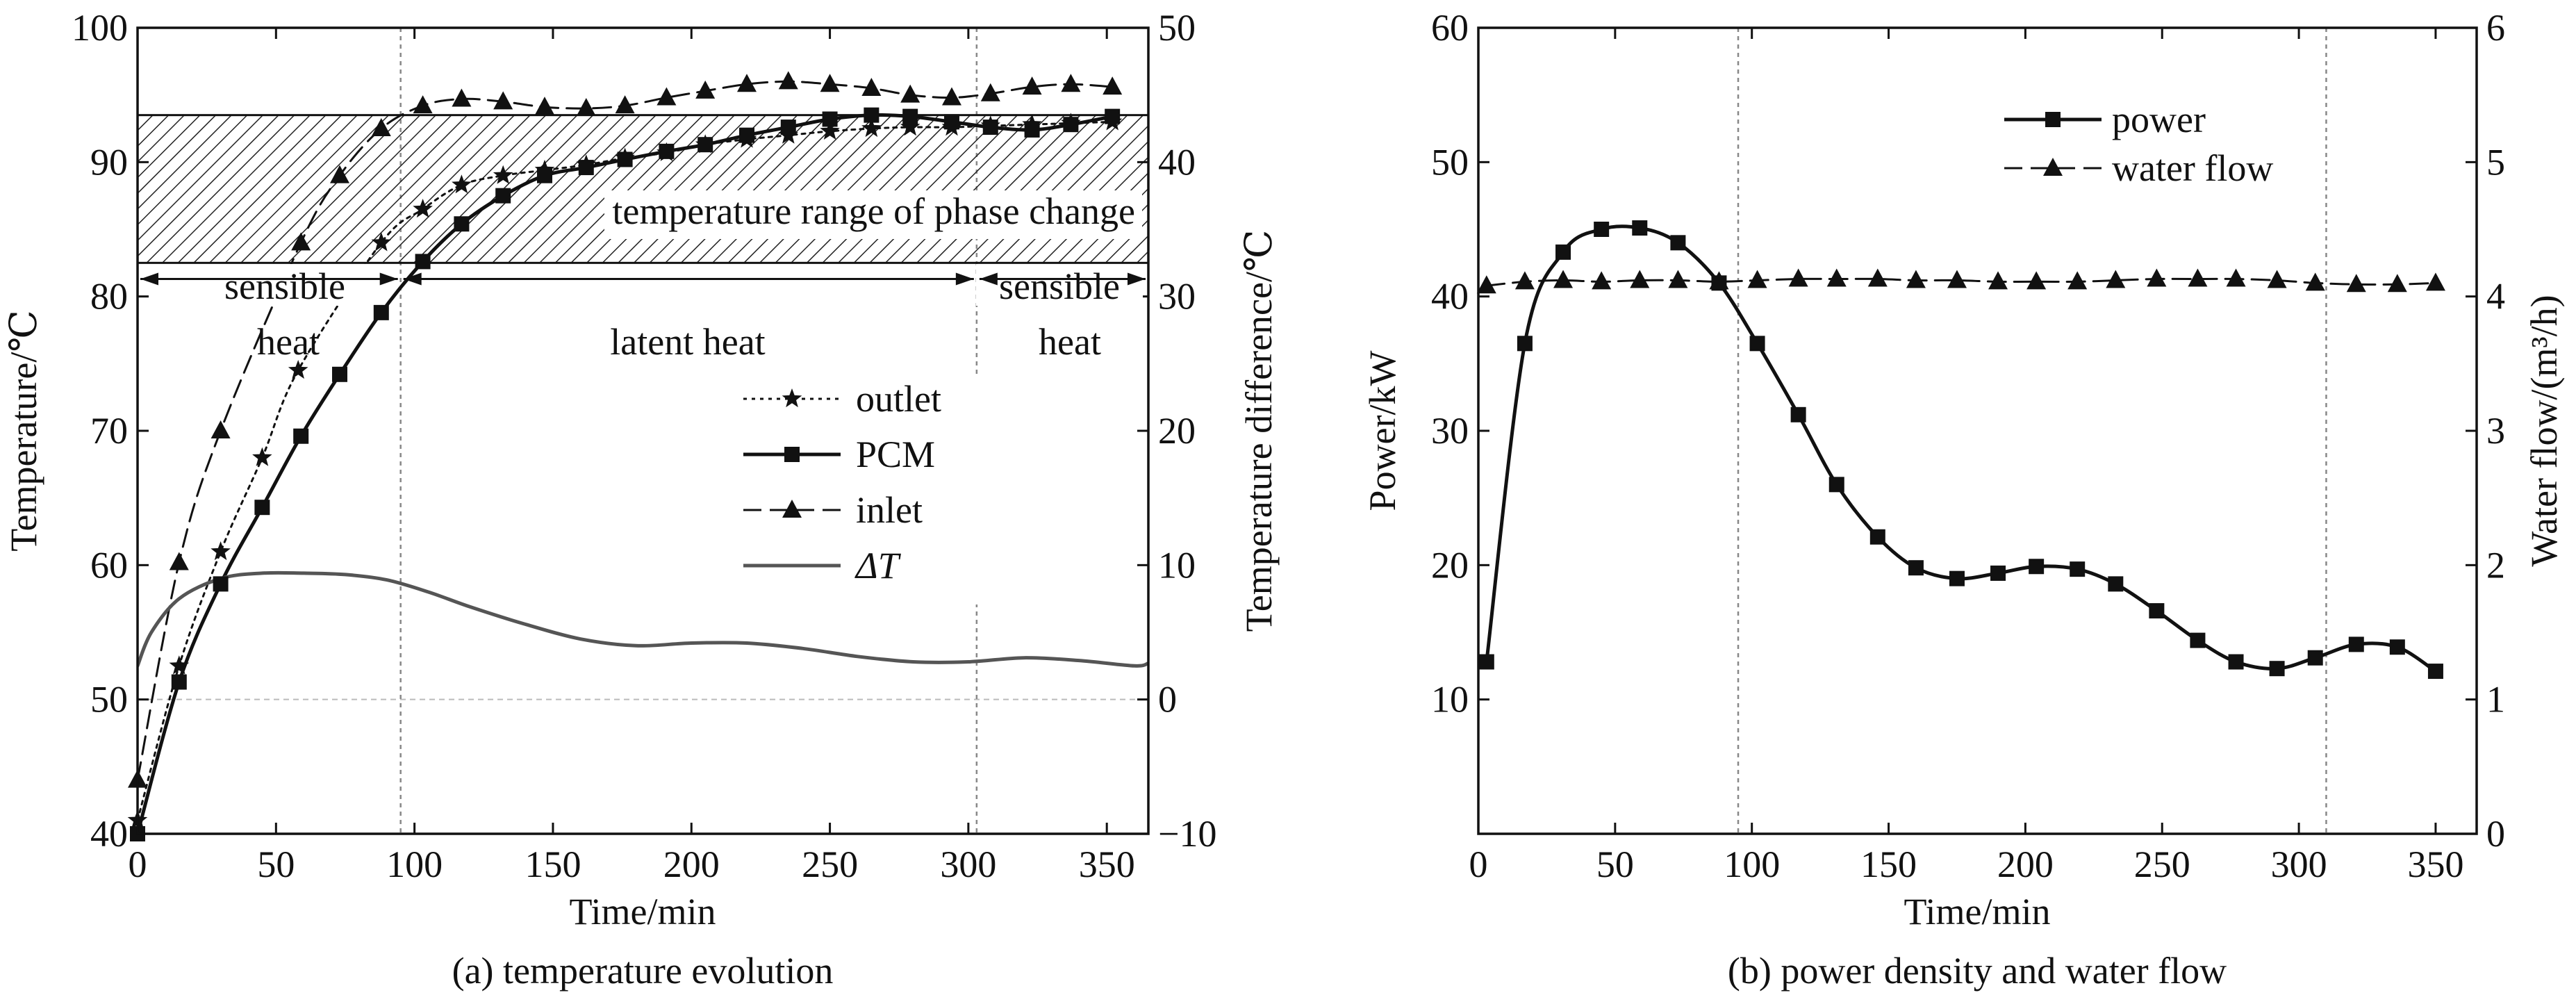  I want to click on y2-tick-label: 4, so click(2495, 297).